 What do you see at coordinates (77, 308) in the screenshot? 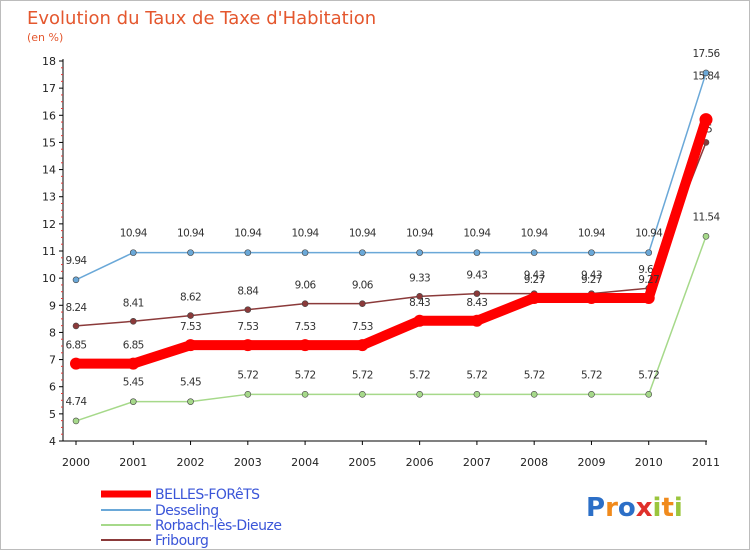
I see `data-label: 8.24` at bounding box center [77, 308].